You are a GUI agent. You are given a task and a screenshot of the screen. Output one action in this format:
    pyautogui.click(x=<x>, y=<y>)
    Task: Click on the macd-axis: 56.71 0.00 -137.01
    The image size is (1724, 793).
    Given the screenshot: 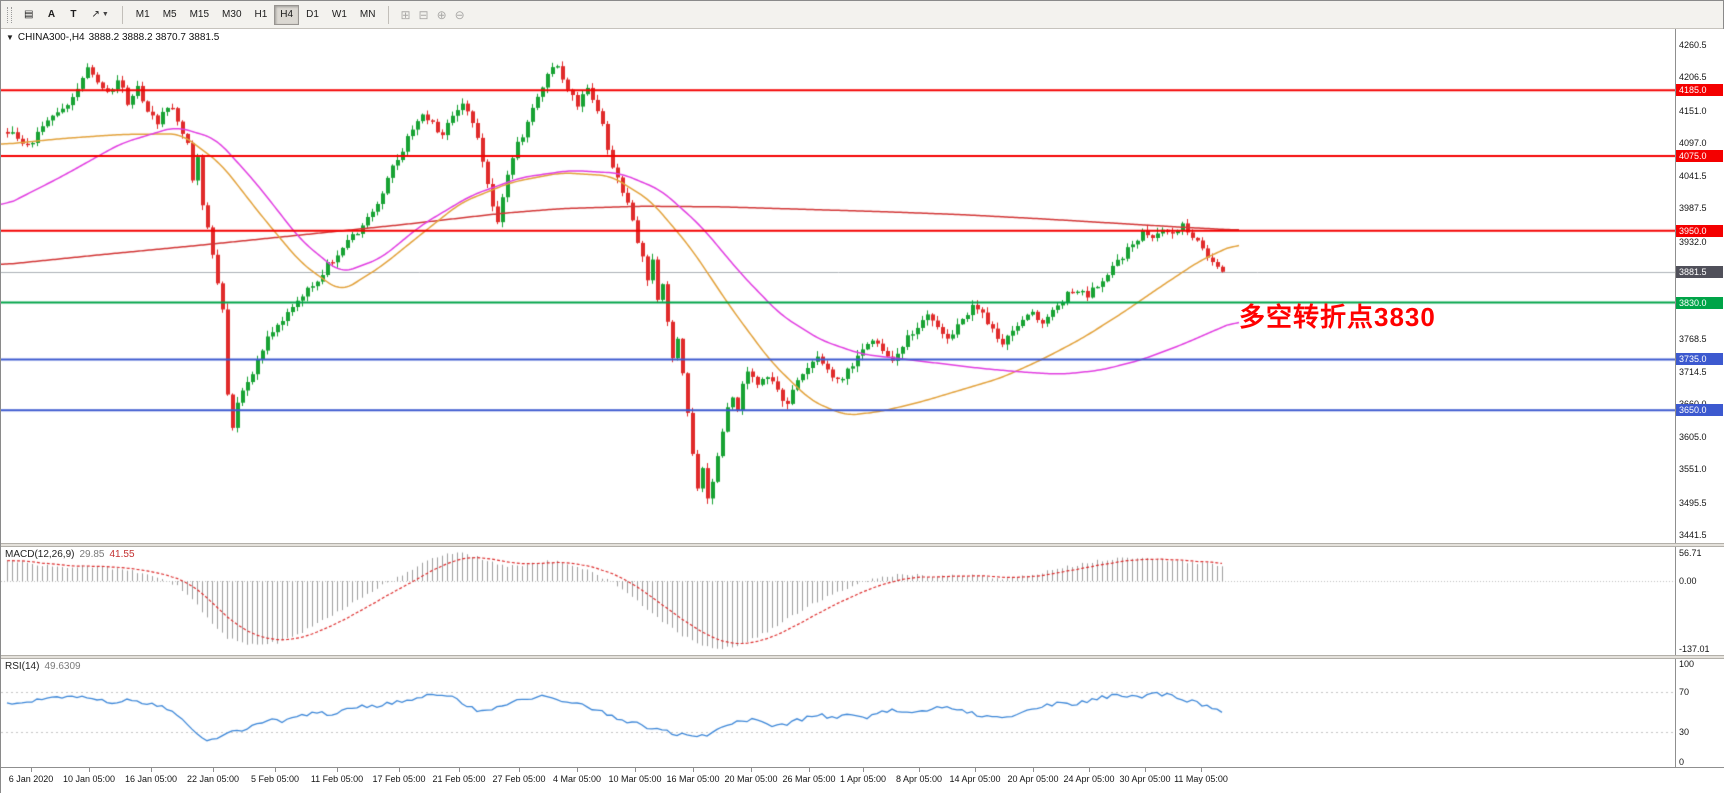 What is the action you would take?
    pyautogui.click(x=1700, y=601)
    